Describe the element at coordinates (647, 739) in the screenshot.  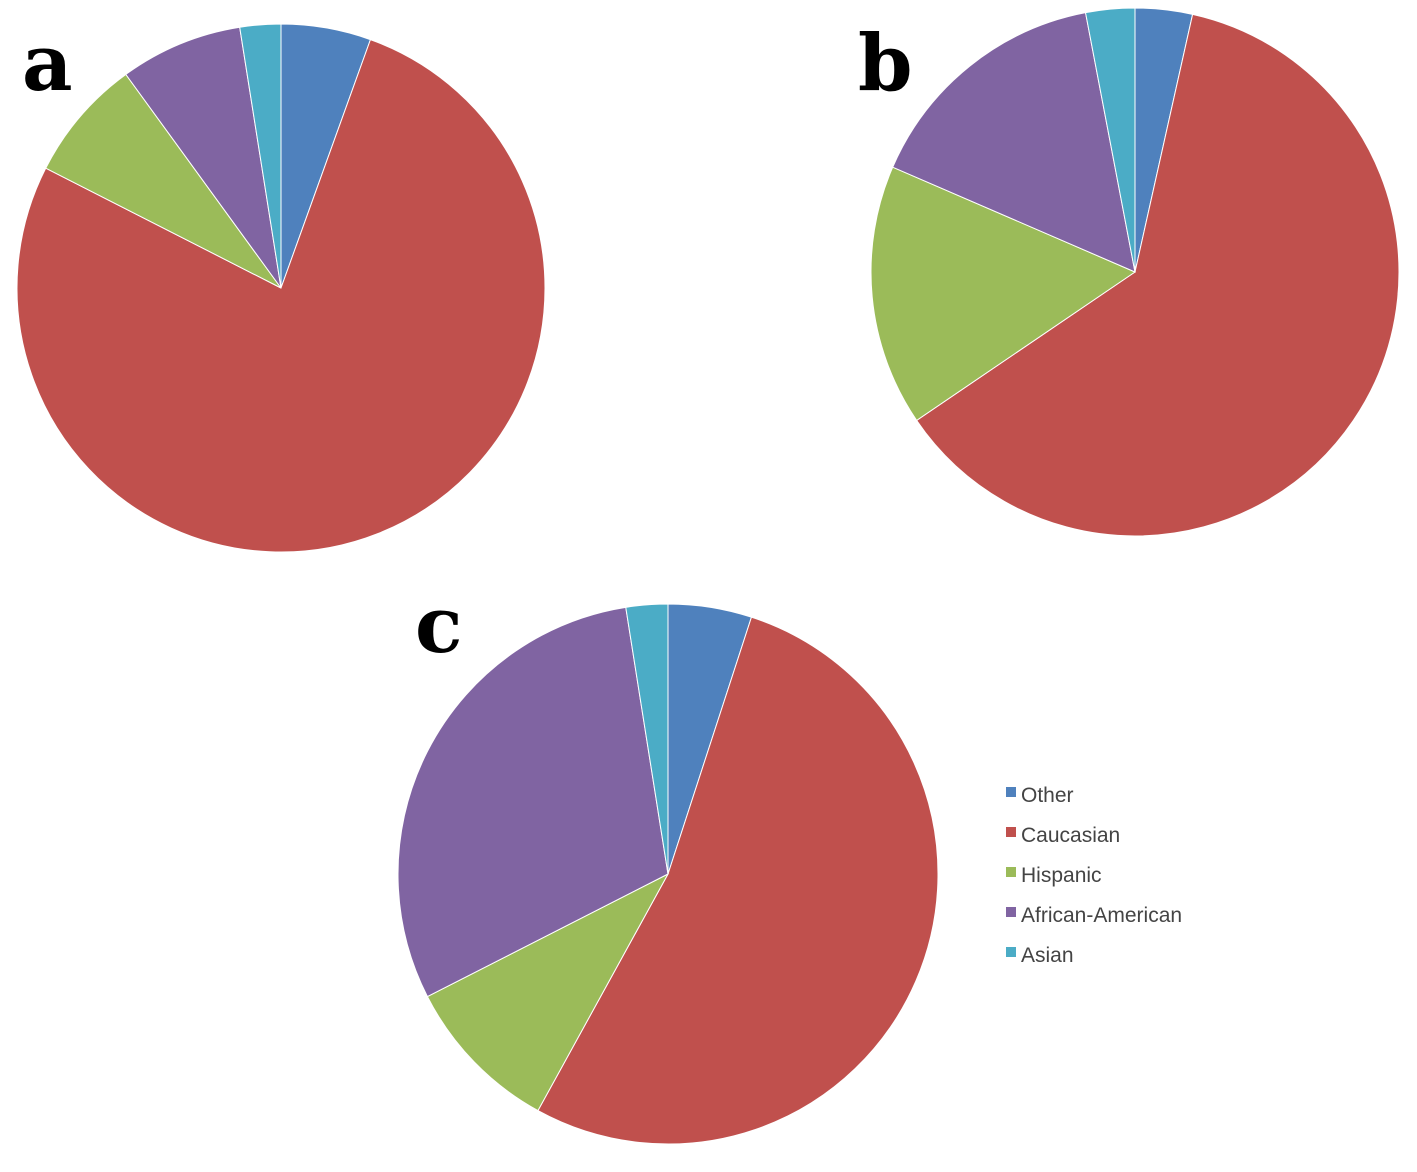
I see `pie-c-slice-asian` at that location.